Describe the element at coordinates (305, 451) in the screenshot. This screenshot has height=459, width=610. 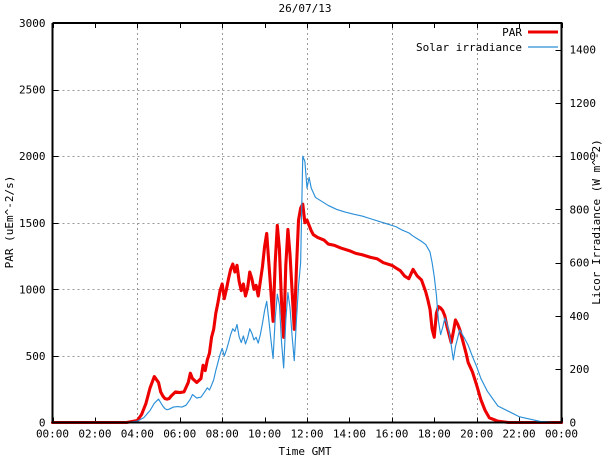
I see `x-axis-title: Time GMT` at that location.